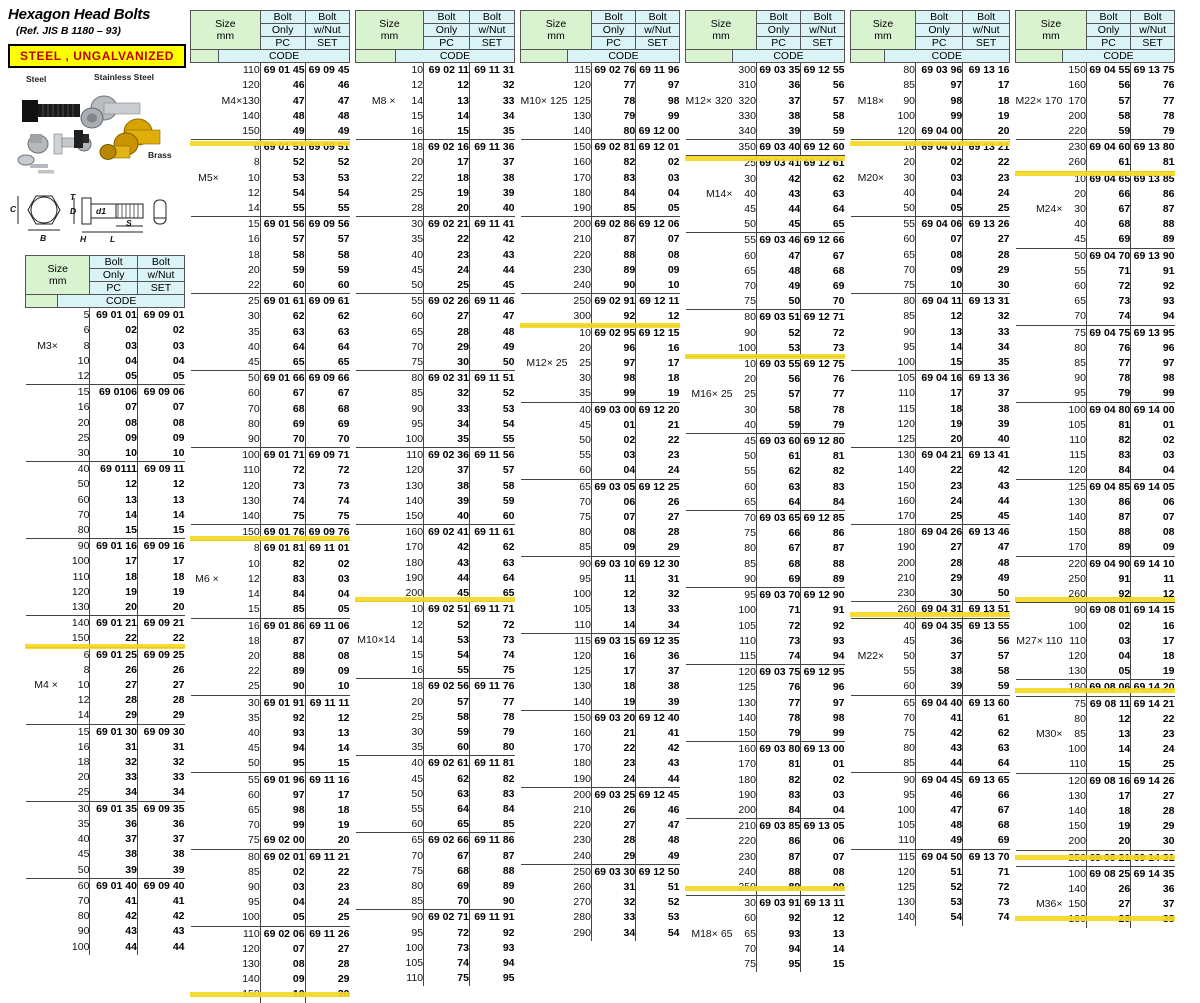 This screenshot has width=1200, height=1003. What do you see at coordinates (113, 947) in the screenshot?
I see `code-pc-cell: 44` at bounding box center [113, 947].